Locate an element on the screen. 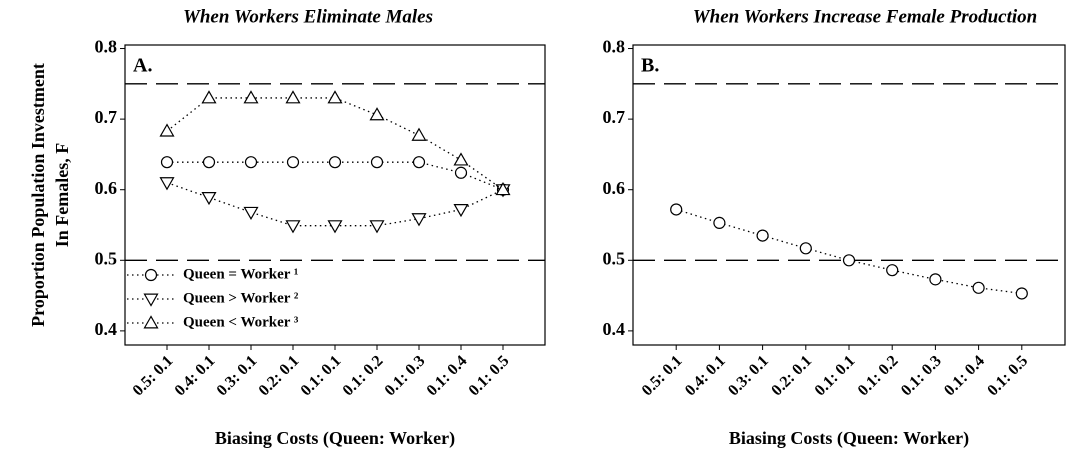 This screenshot has width=1070, height=457. legend-label: Queen < Worker ³ is located at coordinates (241, 322).